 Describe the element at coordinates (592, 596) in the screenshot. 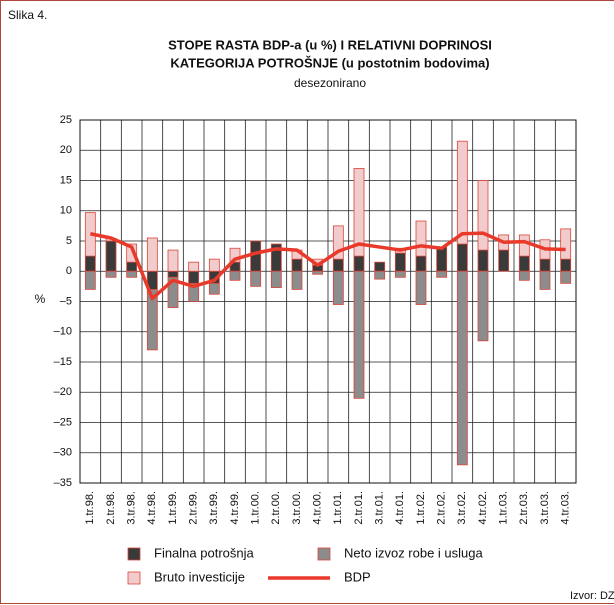

I see `source: Izvor: DZS` at that location.